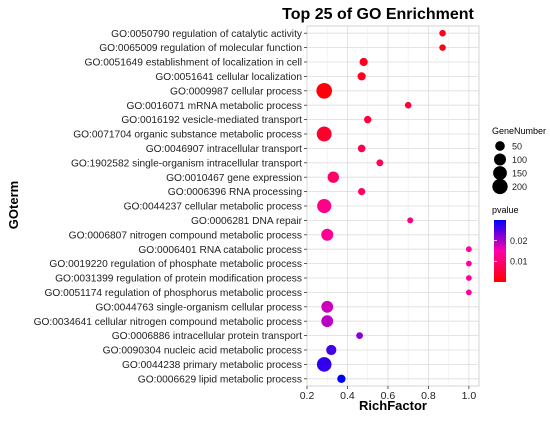 This screenshot has height=421, width=550. I want to click on size-legend-label: 100, so click(519, 160).